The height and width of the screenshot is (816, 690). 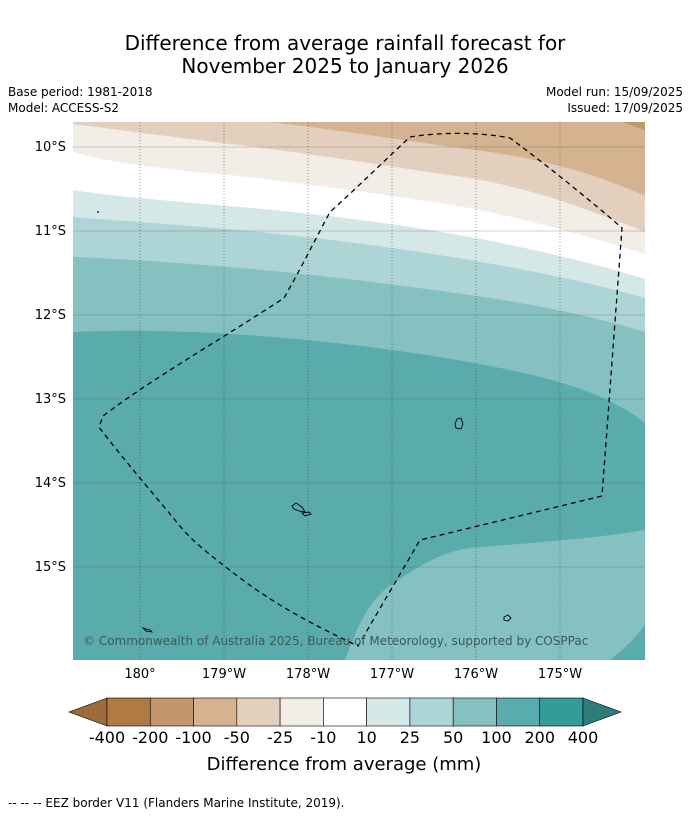 What do you see at coordinates (633, 126) in the screenshot?
I see `band-minus100-minus200` at bounding box center [633, 126].